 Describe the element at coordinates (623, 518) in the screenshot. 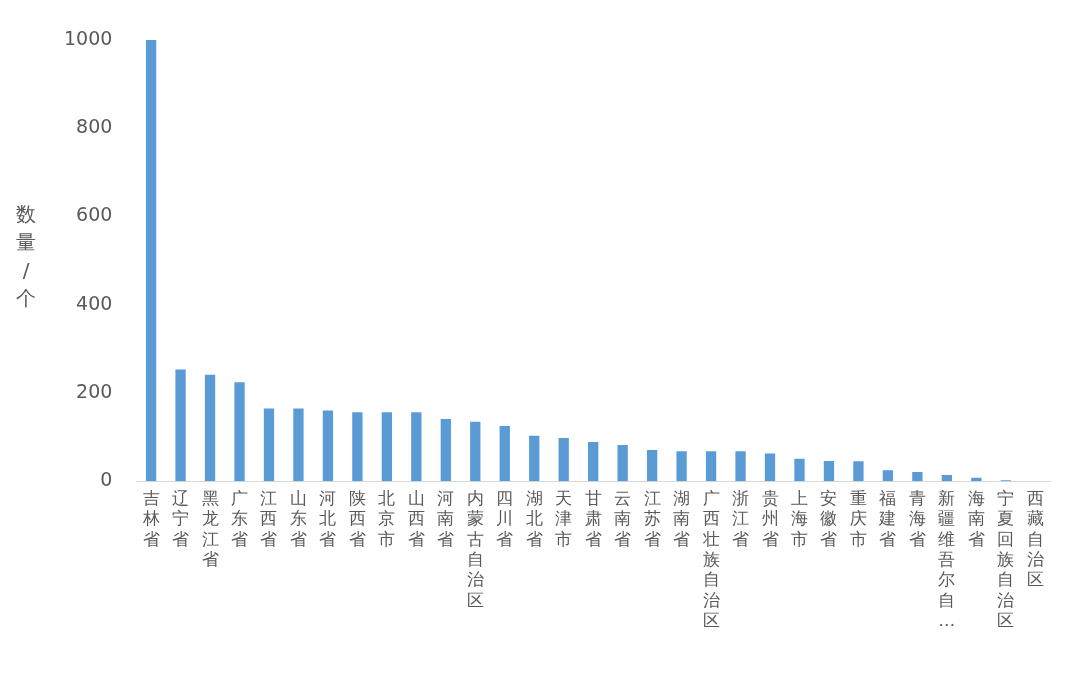

I see `x-tick-label: 云南省` at that location.